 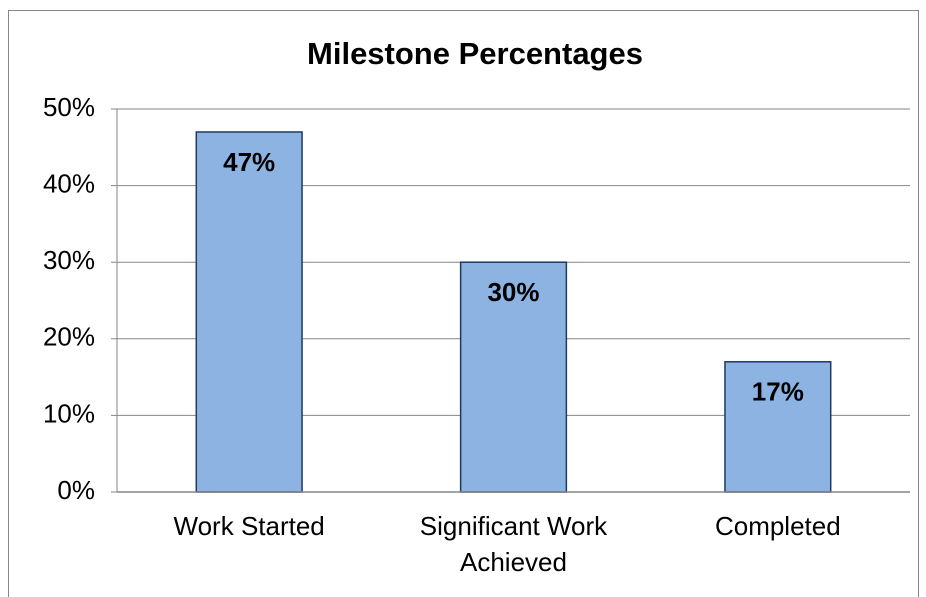 I want to click on x-tick-label: Significant Work Achieved, so click(x=513, y=544).